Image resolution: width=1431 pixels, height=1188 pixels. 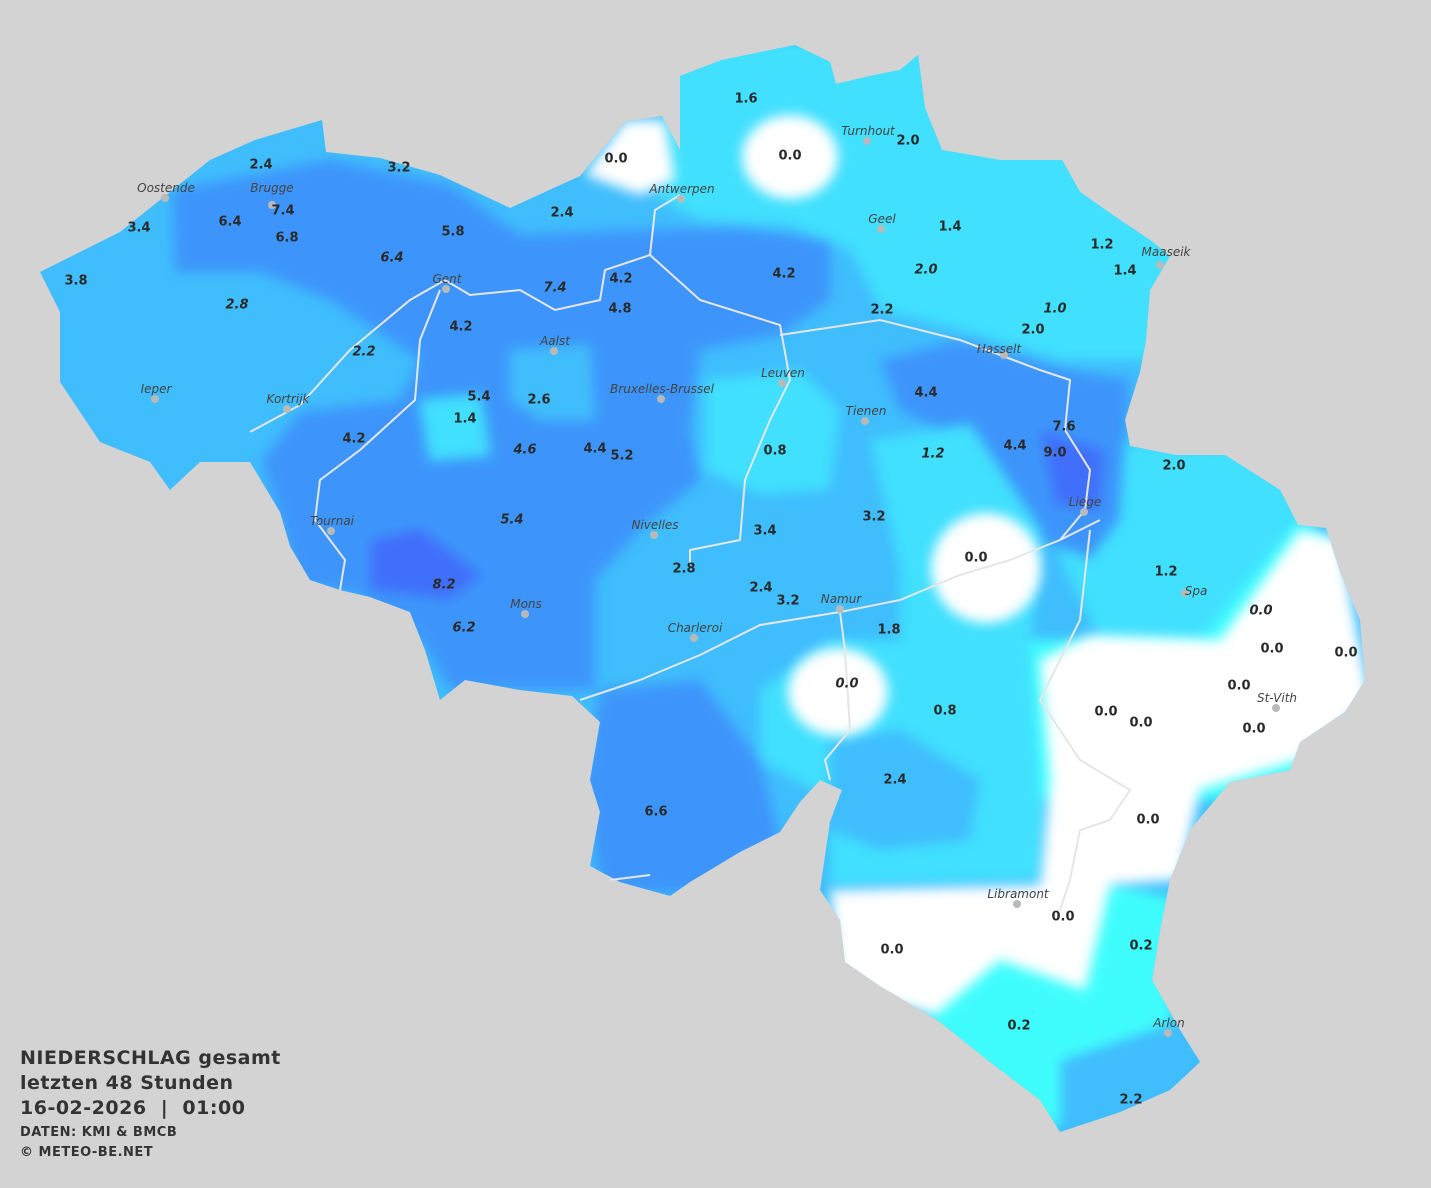 What do you see at coordinates (230, 222) in the screenshot?
I see `precipitation-value: 6.4` at bounding box center [230, 222].